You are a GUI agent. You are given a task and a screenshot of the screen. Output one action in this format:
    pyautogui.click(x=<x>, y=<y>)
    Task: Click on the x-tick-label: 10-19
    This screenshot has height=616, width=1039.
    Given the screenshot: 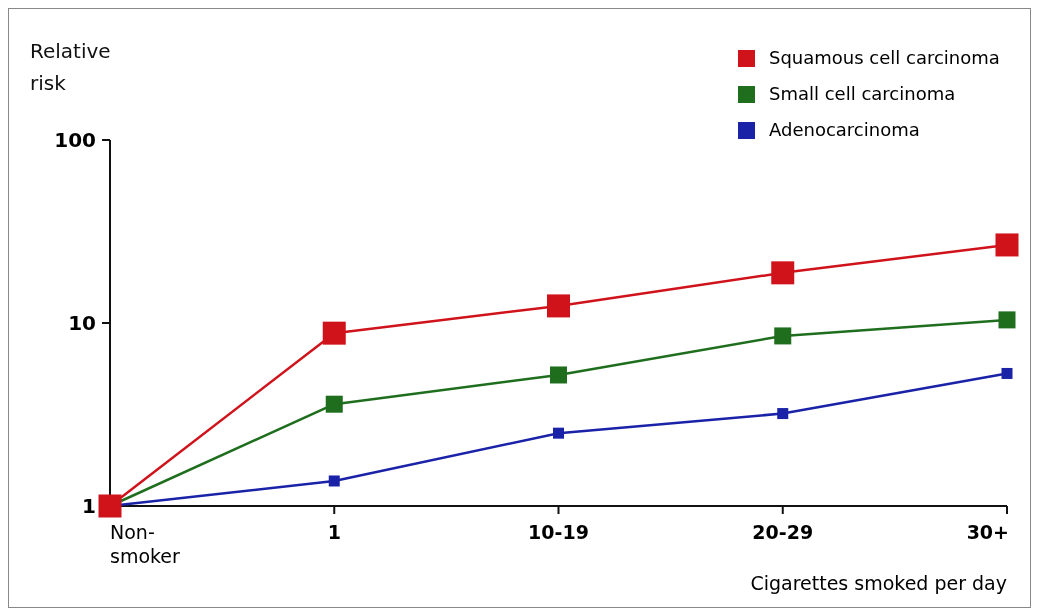 What is the action you would take?
    pyautogui.click(x=558, y=532)
    